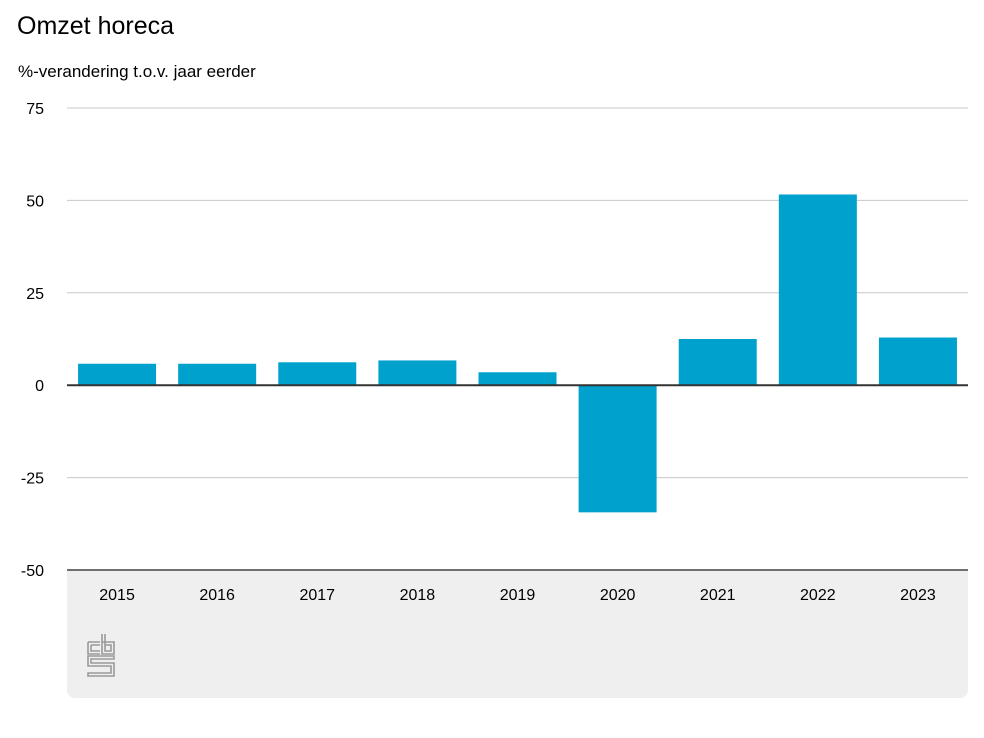 This screenshot has height=738, width=984. Describe the element at coordinates (817, 290) in the screenshot. I see `bar-2022` at that location.